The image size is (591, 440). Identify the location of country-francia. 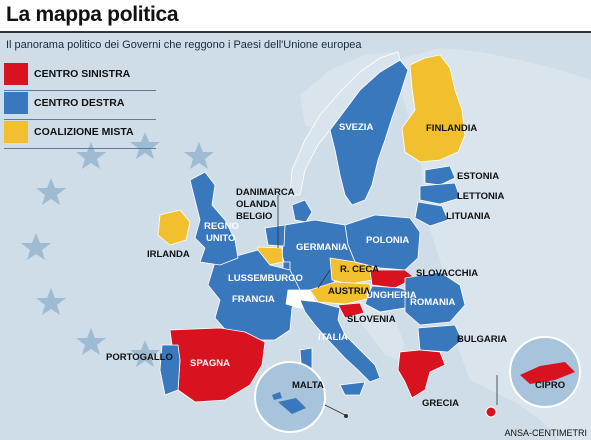
(254, 295).